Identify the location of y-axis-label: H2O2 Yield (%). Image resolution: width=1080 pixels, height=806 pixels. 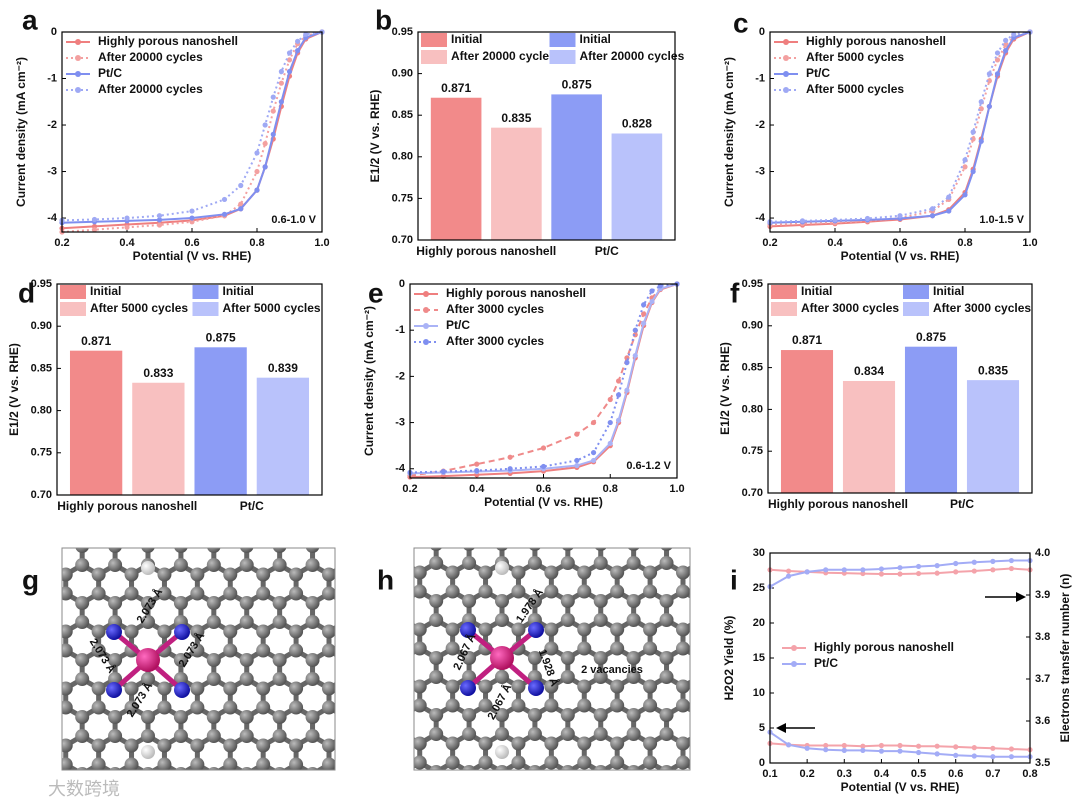
(729, 658).